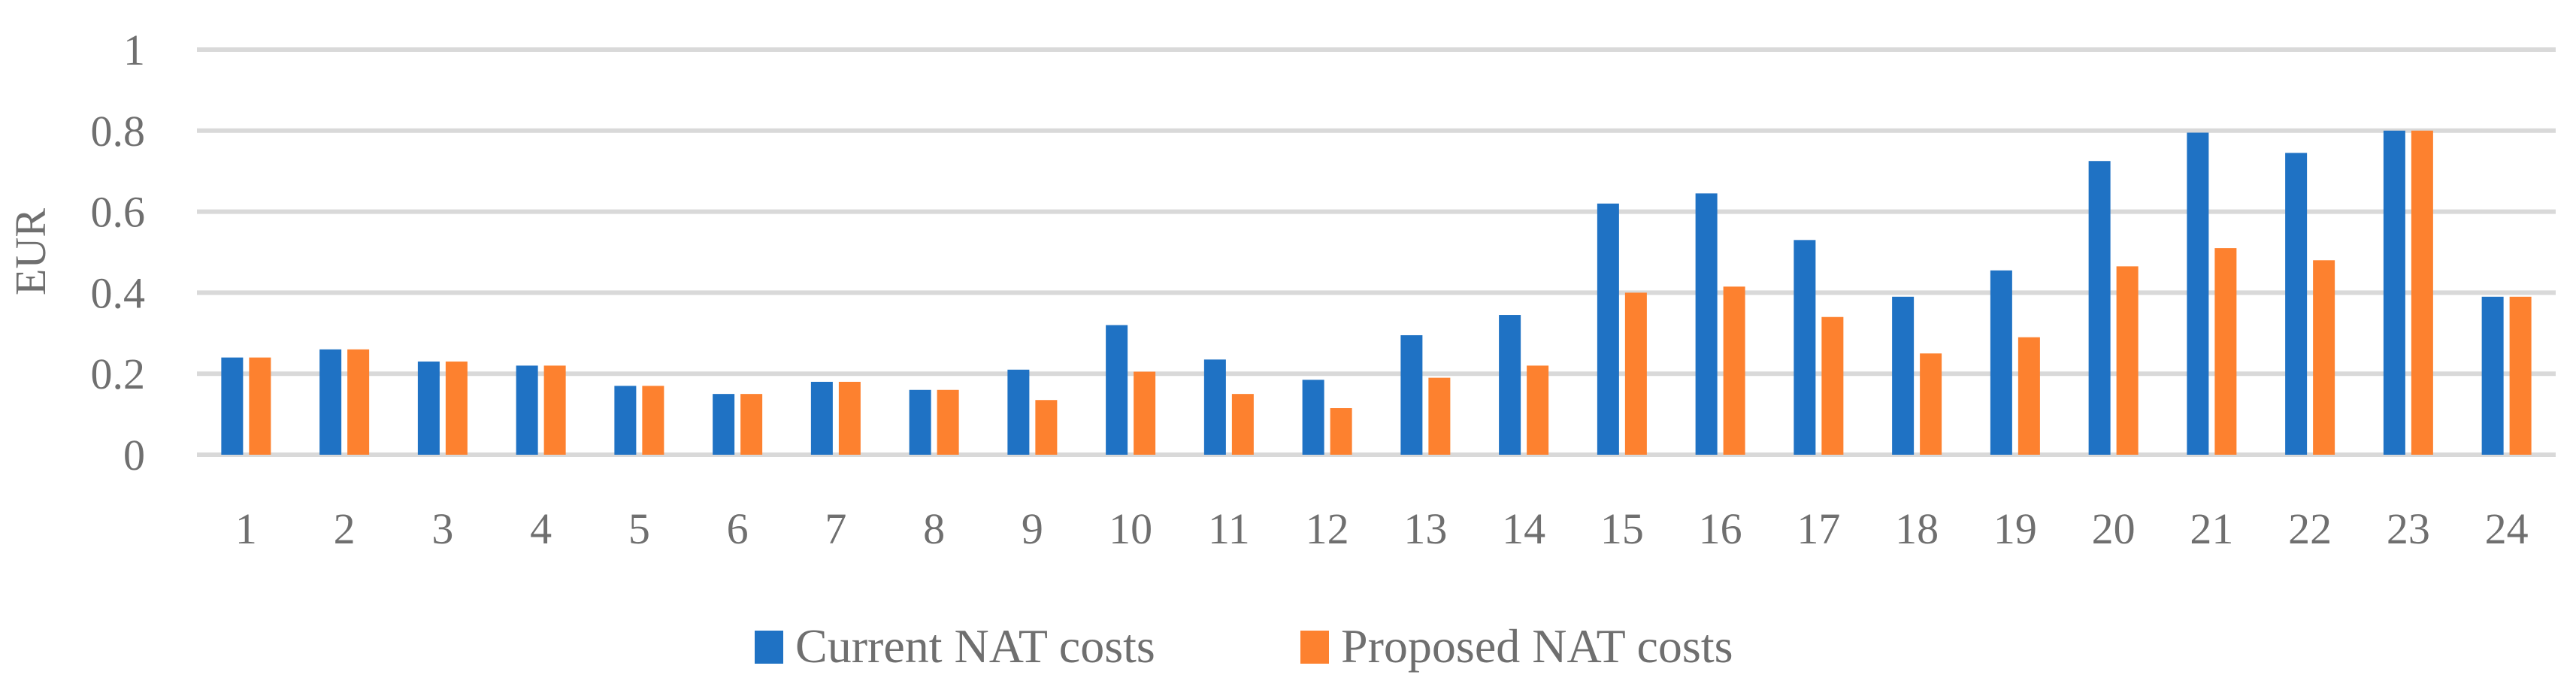  I want to click on legend-swatch-proposed, so click(1314, 647).